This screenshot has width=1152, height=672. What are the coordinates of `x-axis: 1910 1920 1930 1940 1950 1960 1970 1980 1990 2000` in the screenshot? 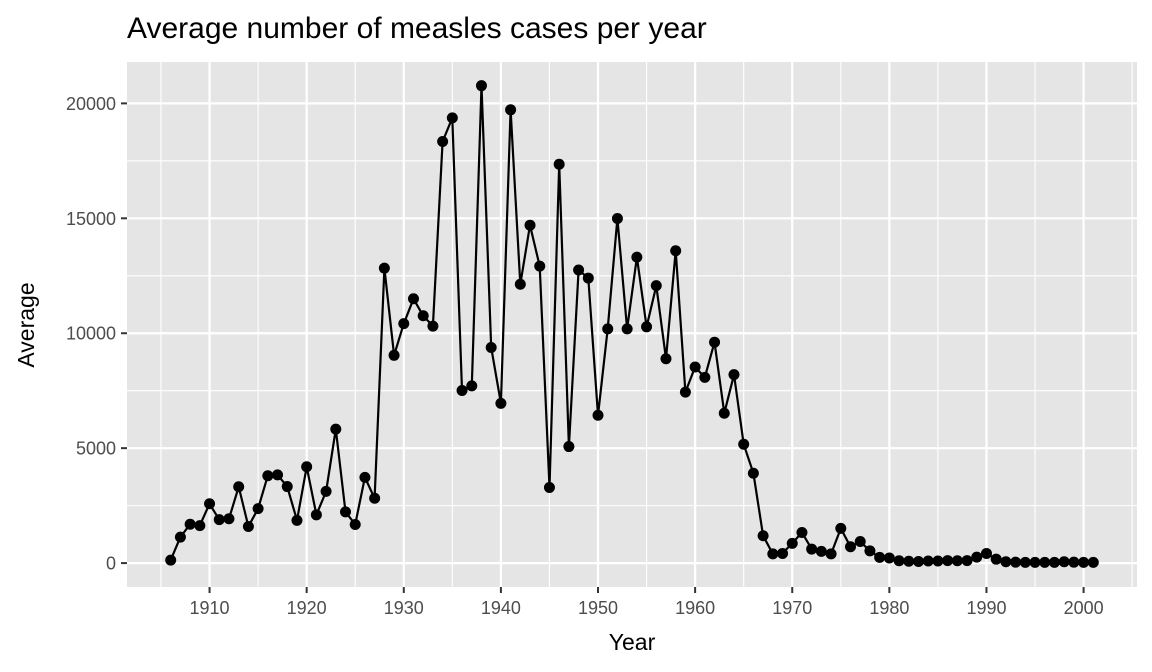 It's located at (647, 602).